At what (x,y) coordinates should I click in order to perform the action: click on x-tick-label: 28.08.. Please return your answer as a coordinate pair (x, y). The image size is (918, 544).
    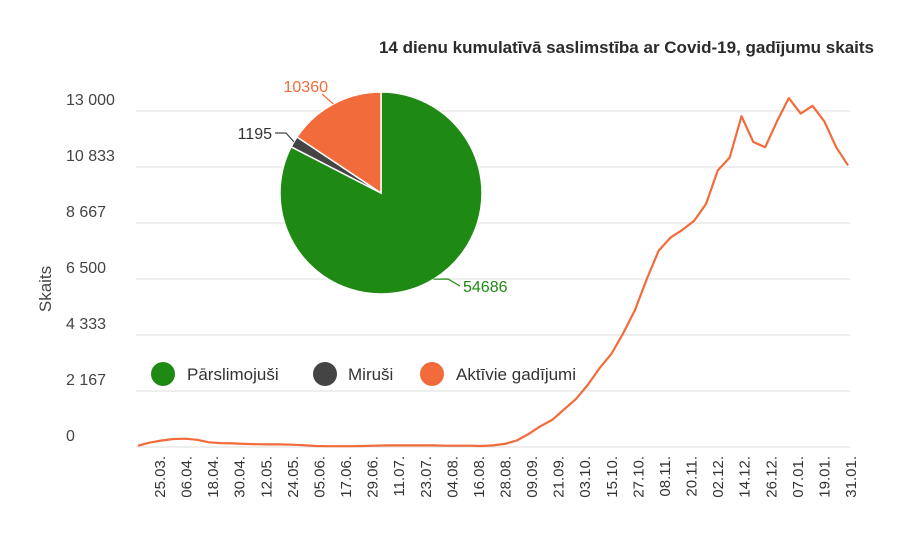
    Looking at the image, I should click on (506, 477).